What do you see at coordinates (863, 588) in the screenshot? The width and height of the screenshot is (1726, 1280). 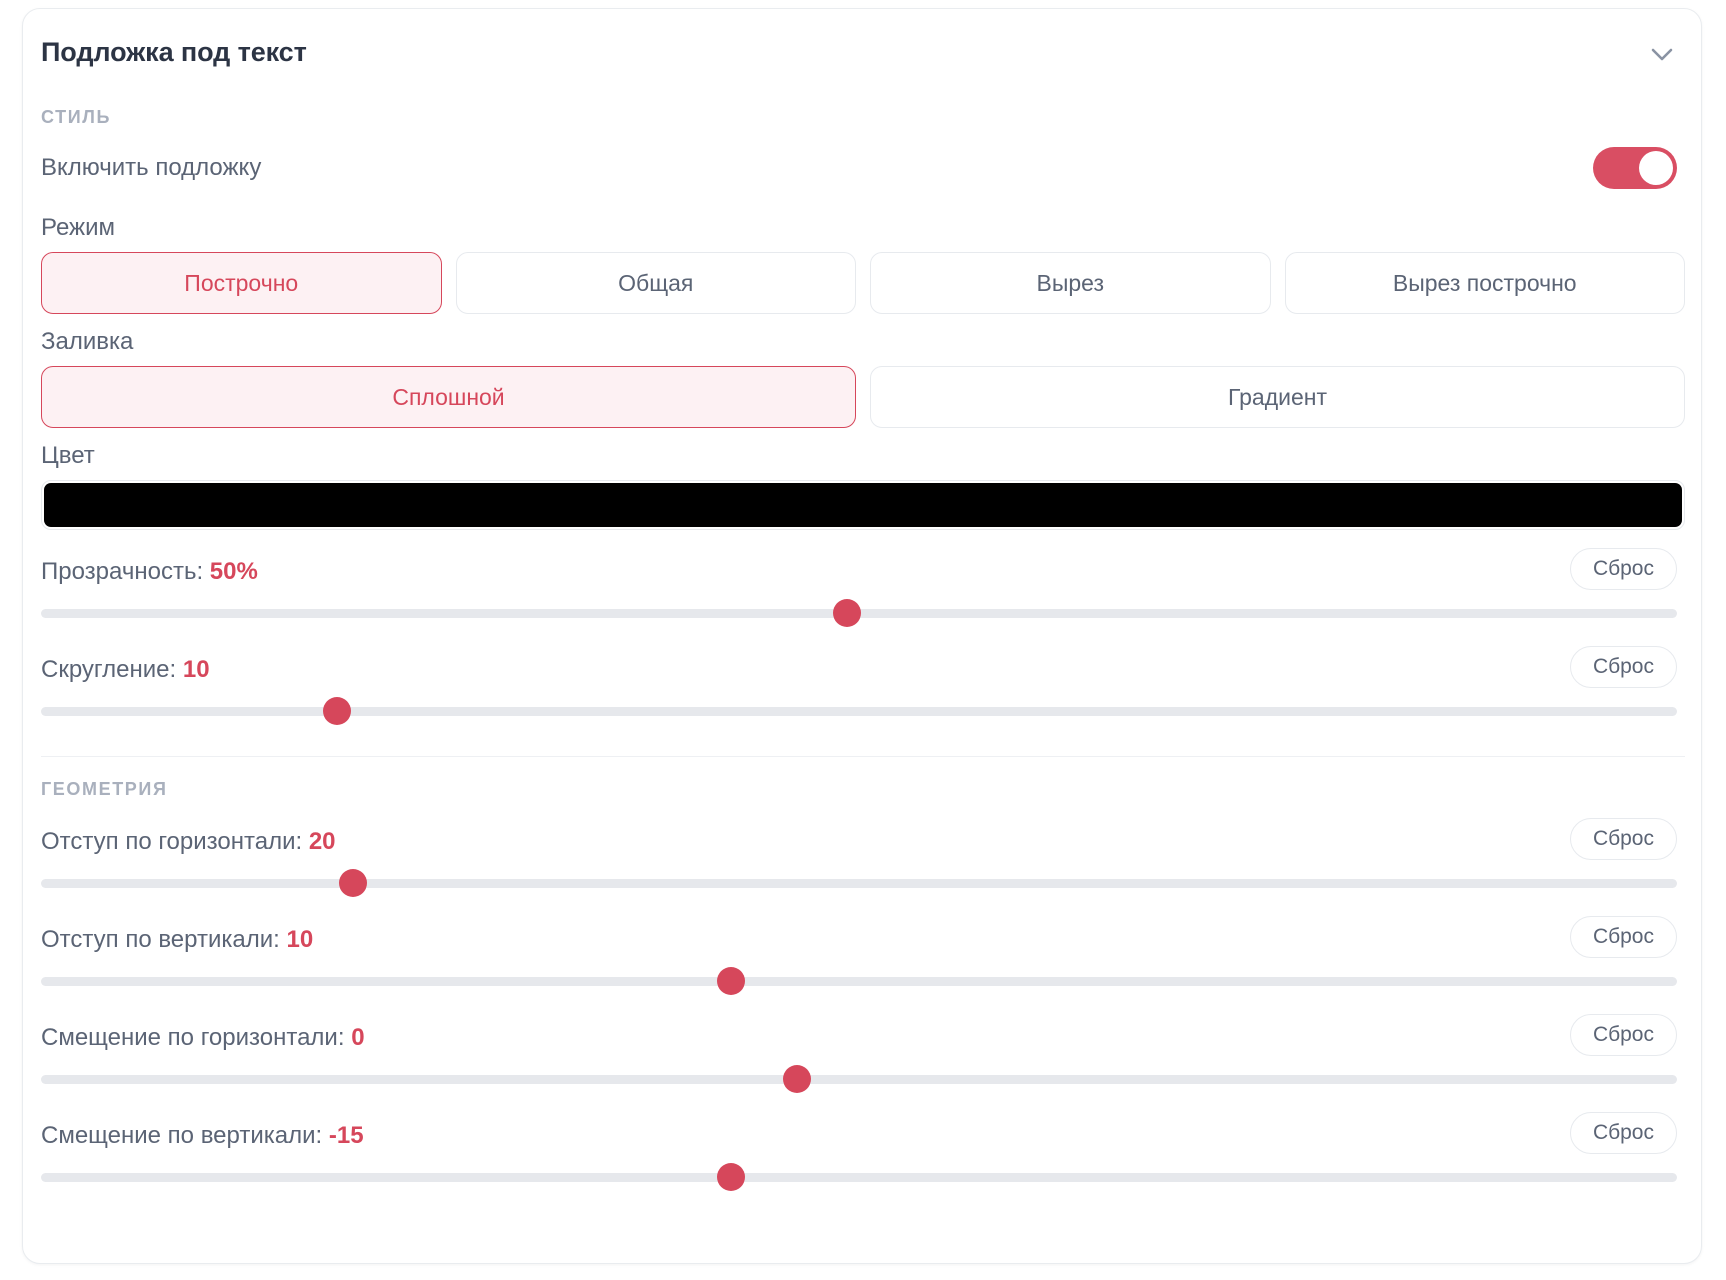 I see `slider-opacity: Прозрачность: 50% Сброс` at bounding box center [863, 588].